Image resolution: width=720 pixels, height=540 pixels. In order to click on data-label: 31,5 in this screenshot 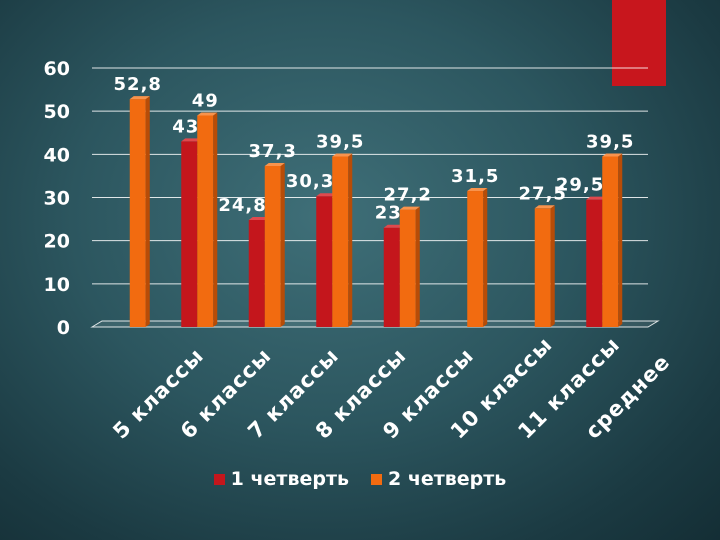, I will do `click(475, 176)`.